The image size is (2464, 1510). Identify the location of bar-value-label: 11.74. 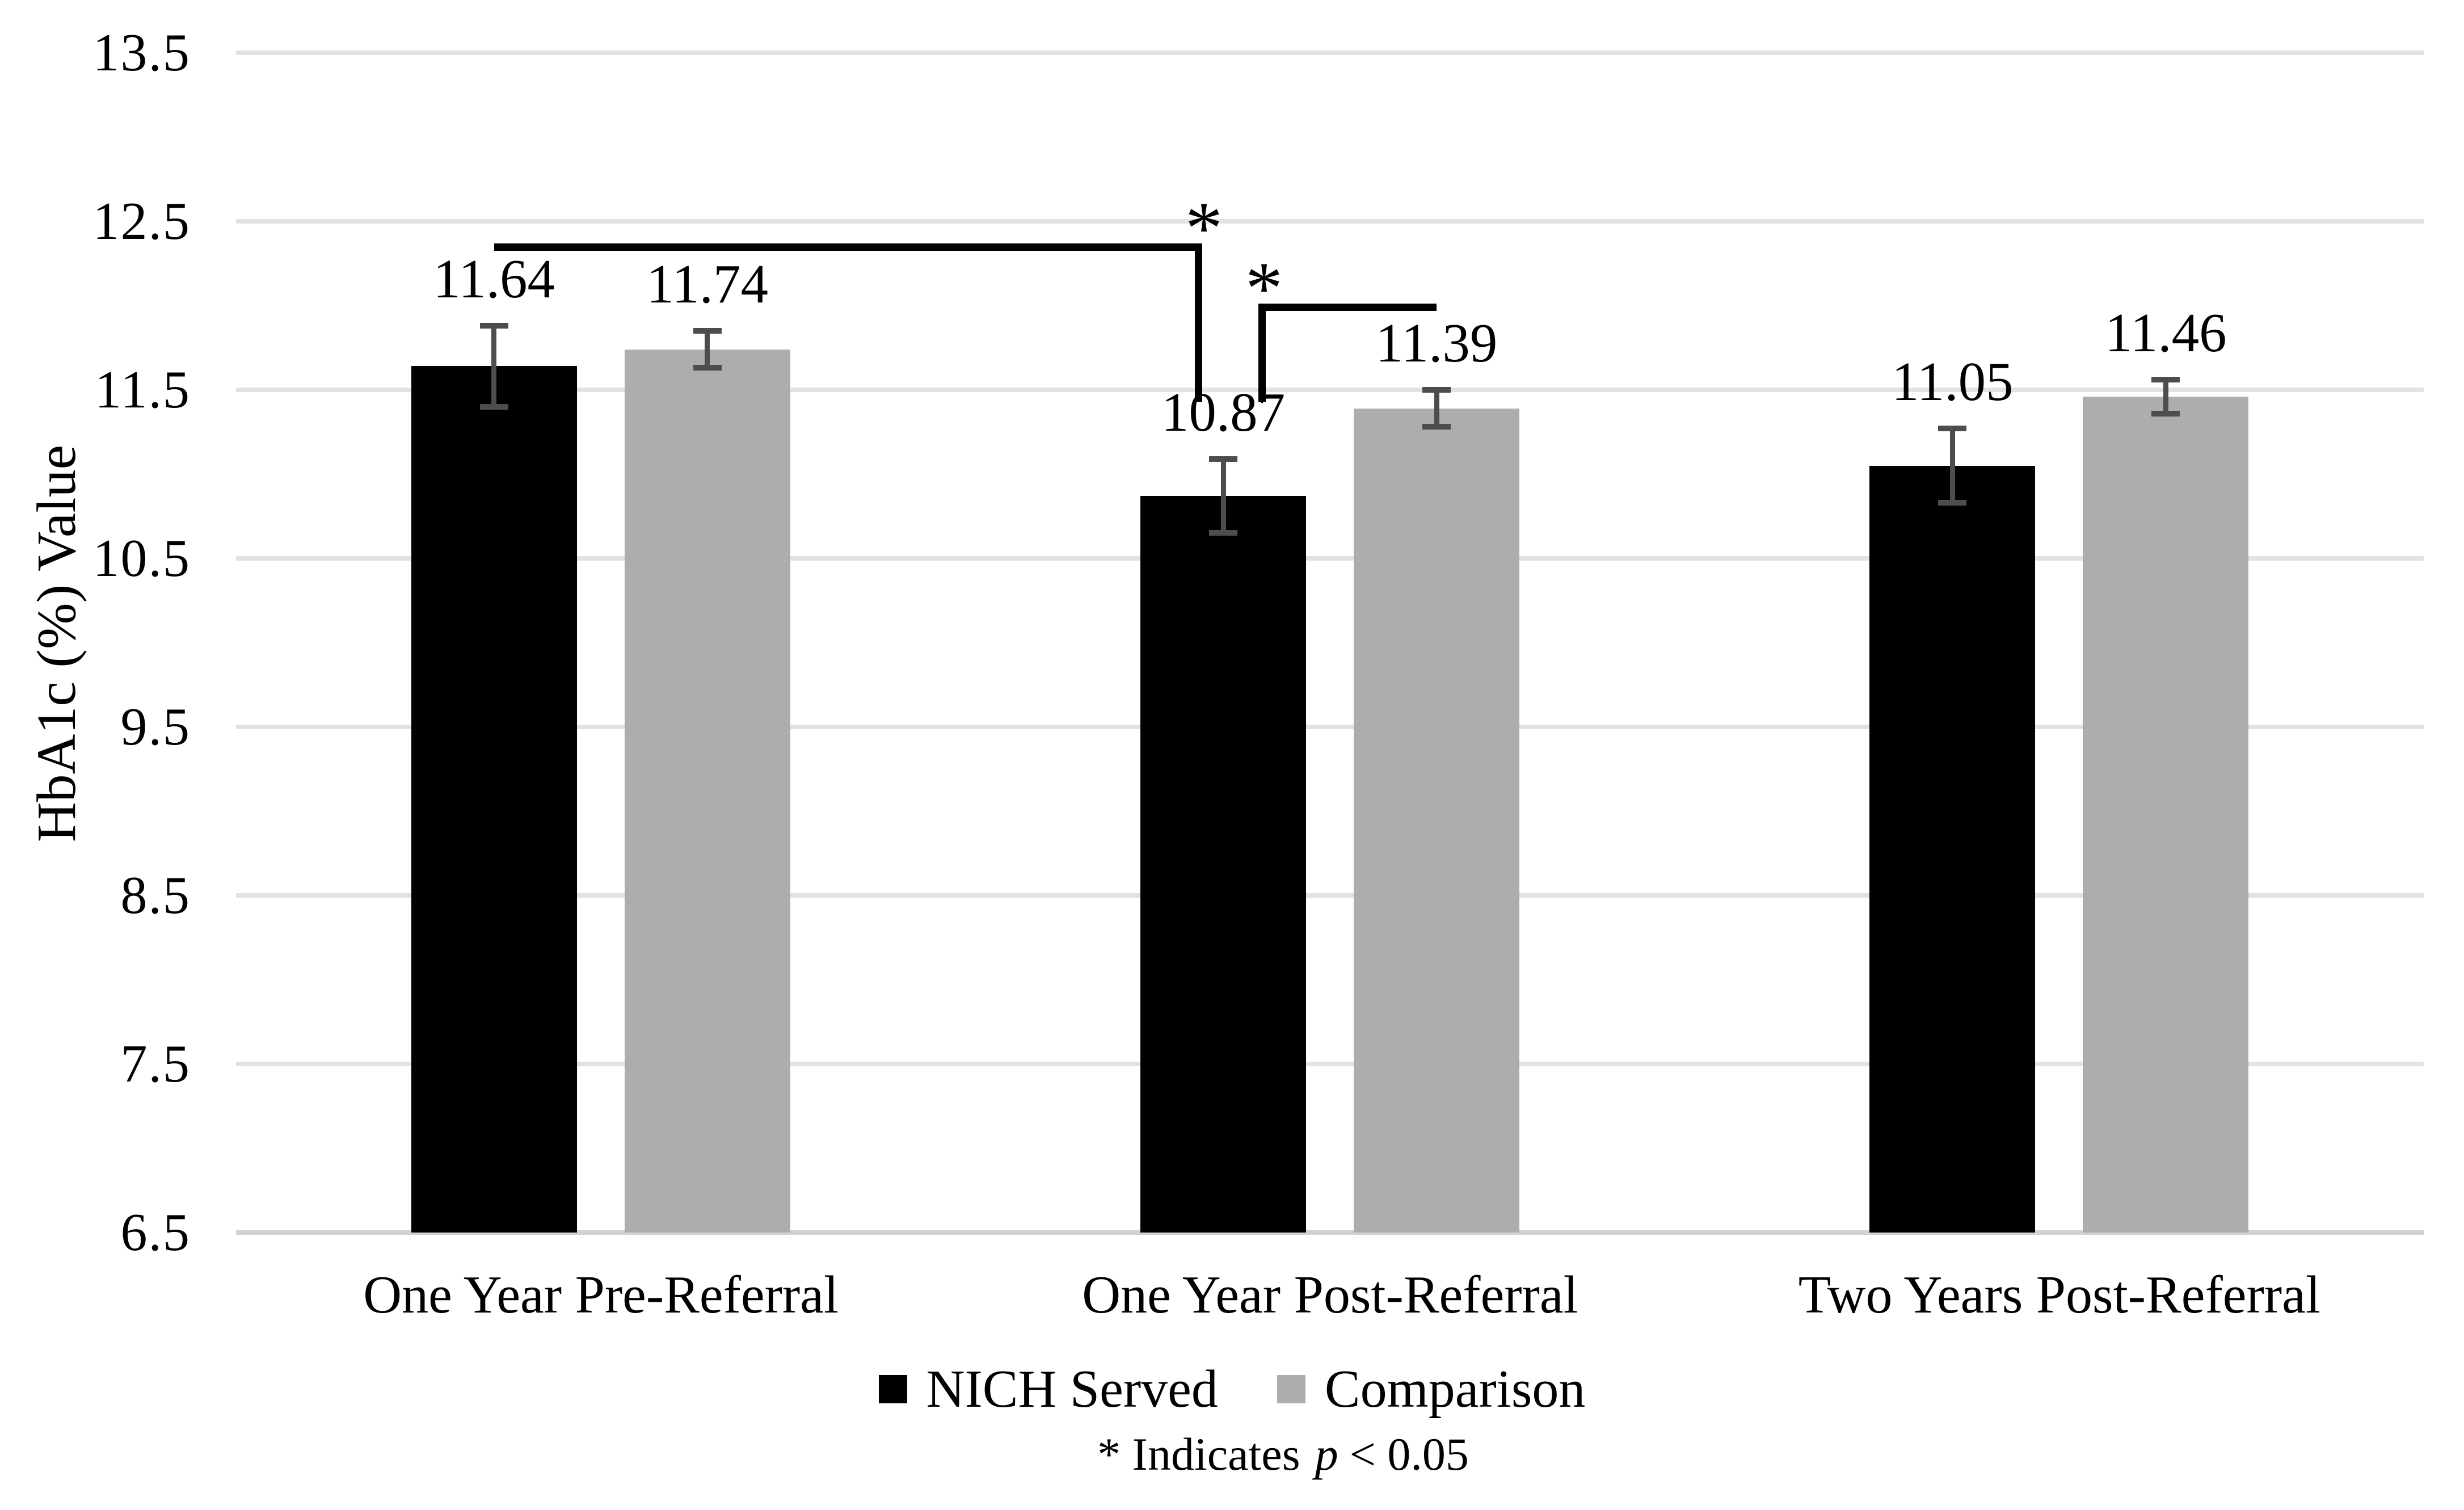
(707, 284).